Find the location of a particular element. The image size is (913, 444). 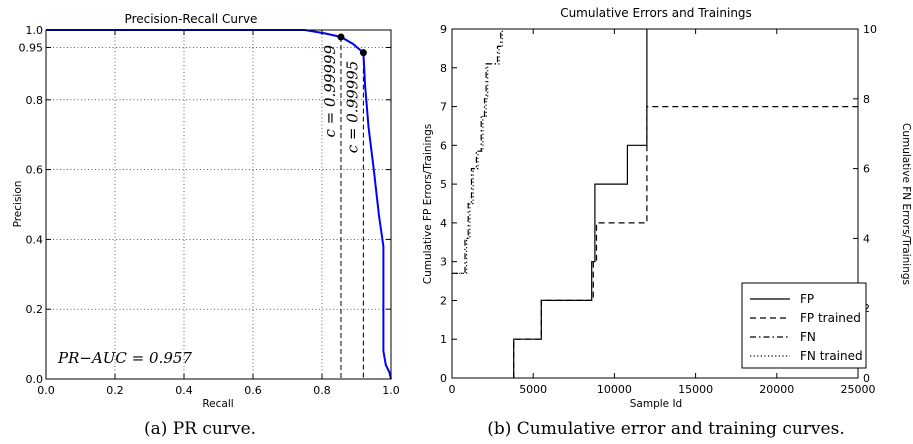

pr-x-axis-label: Recall is located at coordinates (217, 404).